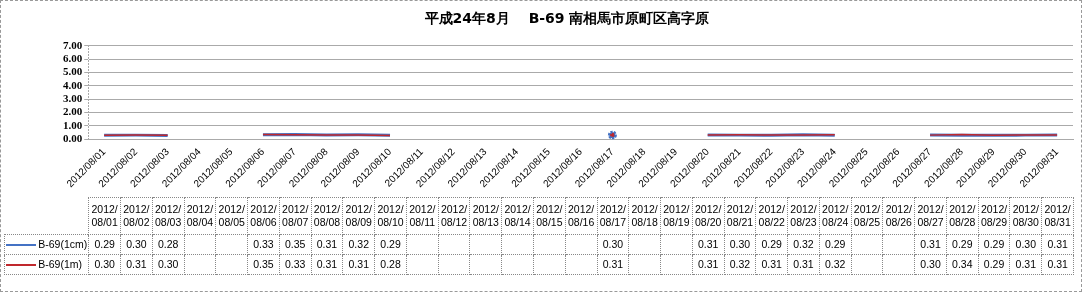 The width and height of the screenshot is (1082, 292). Describe the element at coordinates (73, 97) in the screenshot. I see `y-tick-label: 3.00` at that location.